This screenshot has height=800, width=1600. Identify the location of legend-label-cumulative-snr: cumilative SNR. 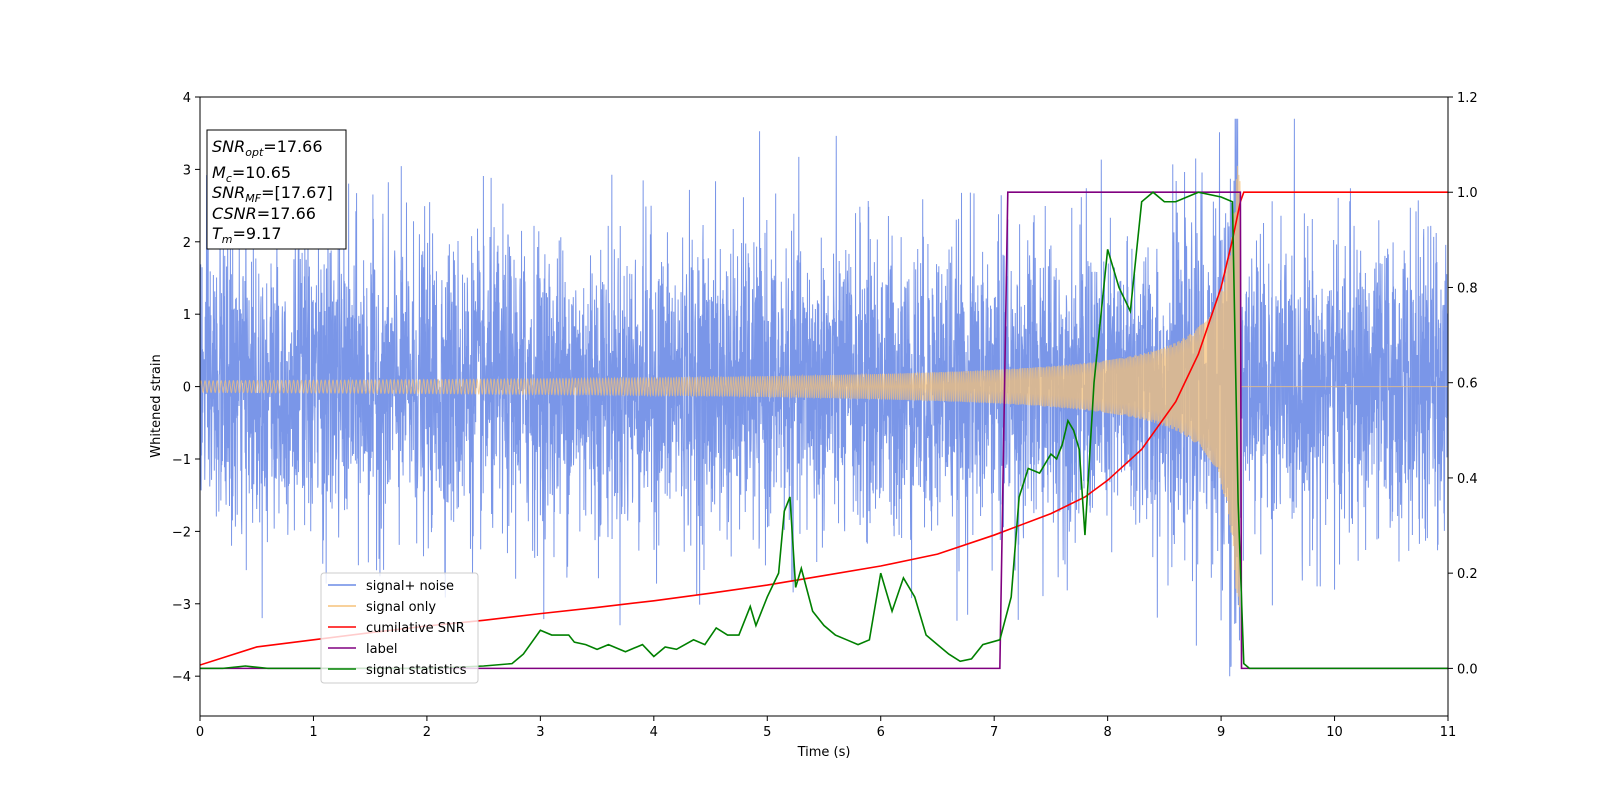
(415, 628).